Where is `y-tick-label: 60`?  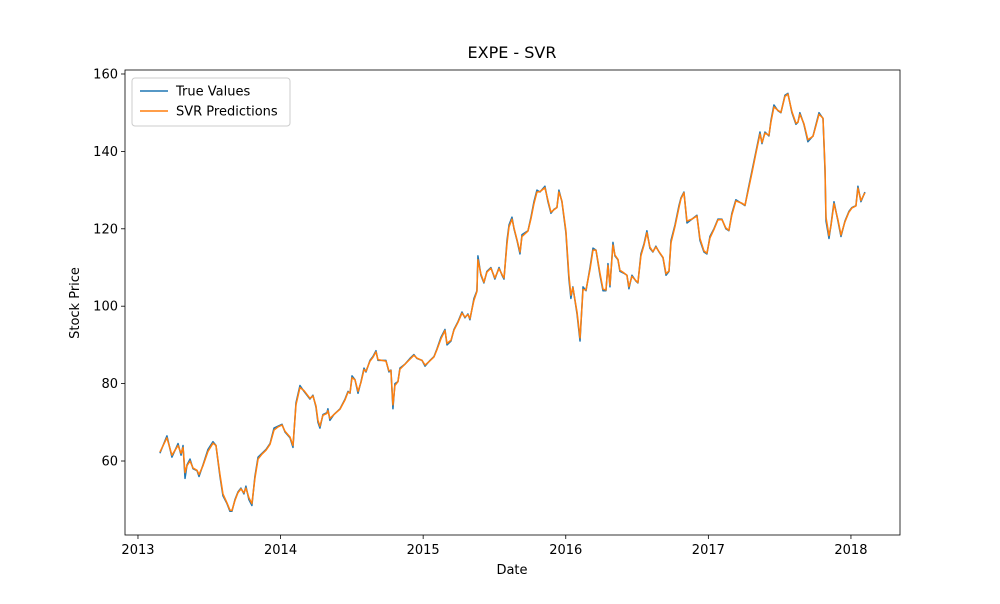 y-tick-label: 60 is located at coordinates (109, 462).